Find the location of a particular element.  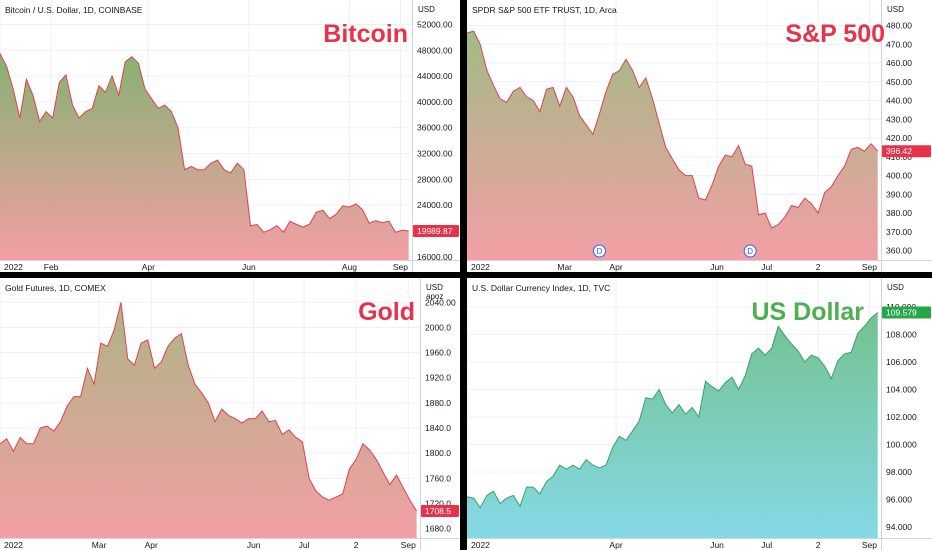

gold-last-price-box is located at coordinates (440, 510).